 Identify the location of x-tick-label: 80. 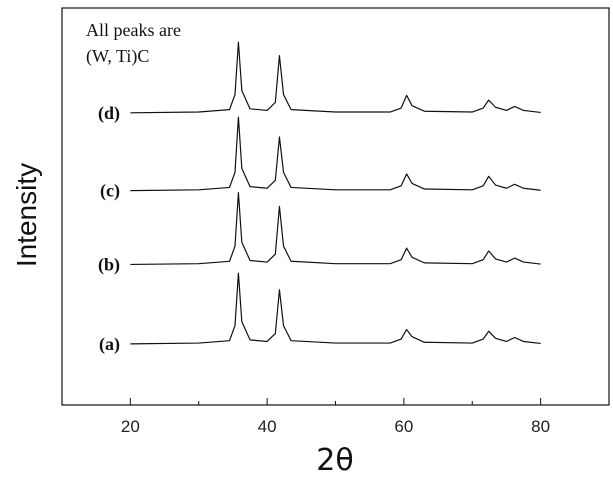
(540, 426).